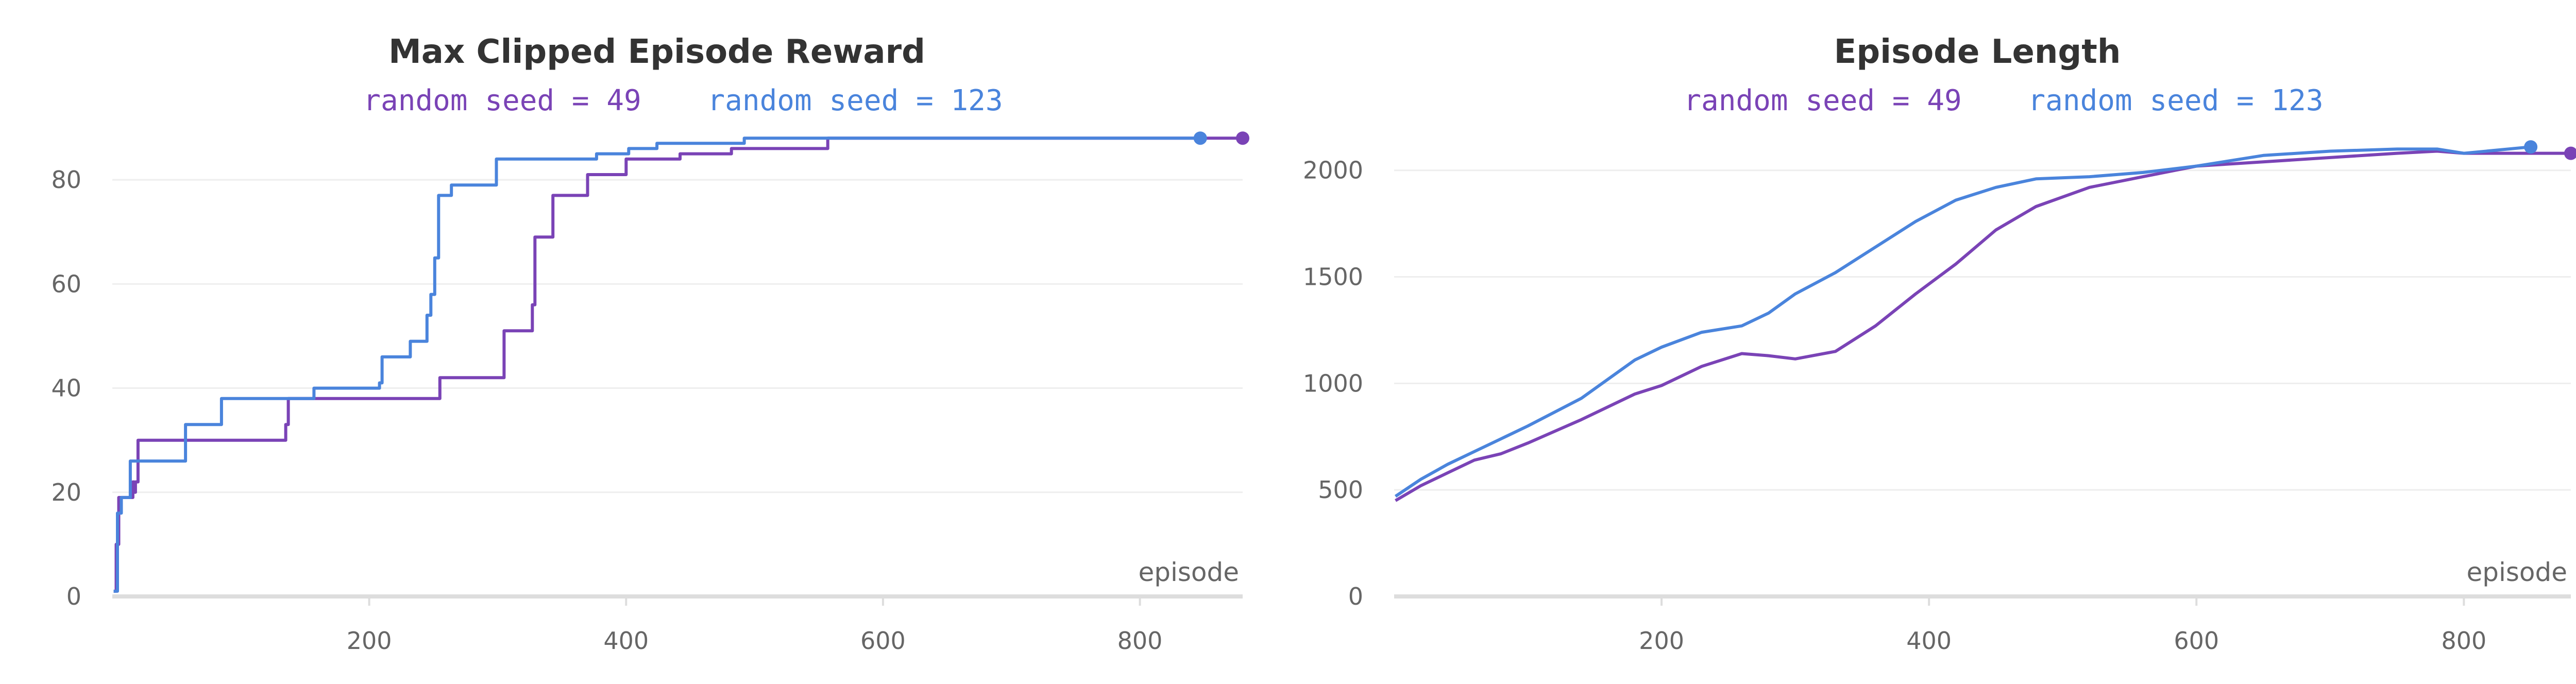  I want to click on y-axis-ticks: 0 500 1000 1500 2000, so click(1333, 383).